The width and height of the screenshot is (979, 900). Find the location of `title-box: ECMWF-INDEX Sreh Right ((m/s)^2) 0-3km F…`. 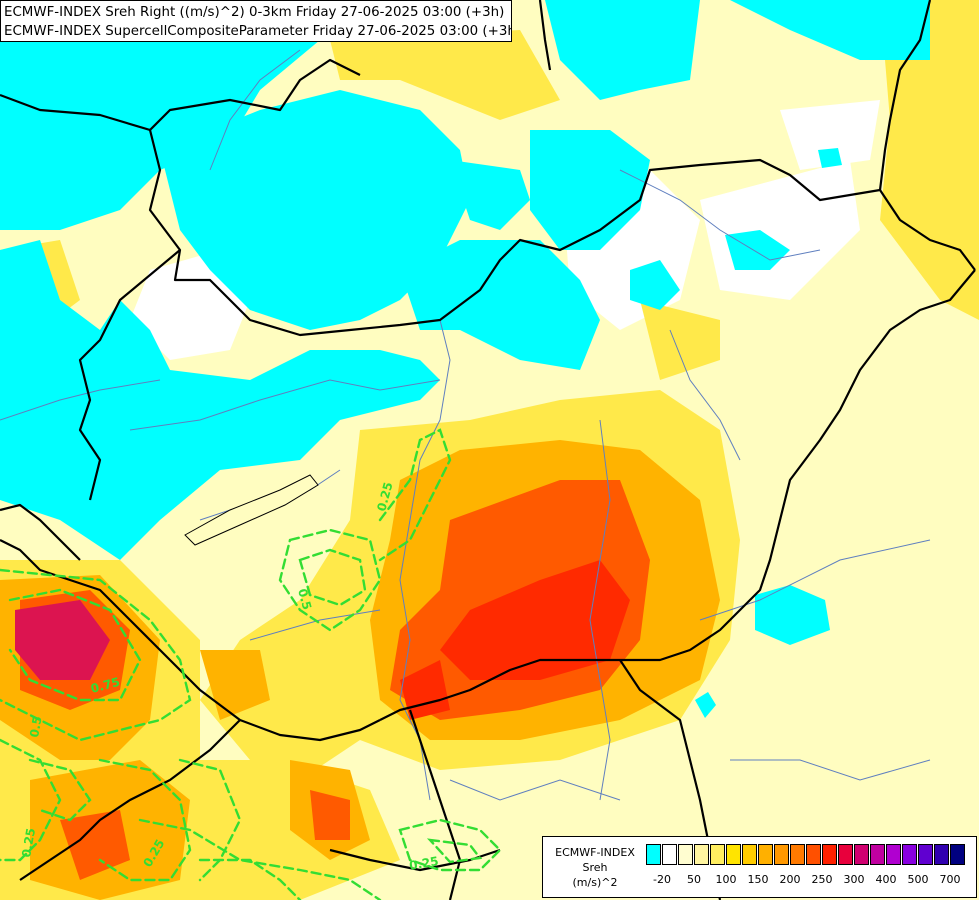

title-box: ECMWF-INDEX Sreh Right ((m/s)^2) 0-3km F… is located at coordinates (256, 21).